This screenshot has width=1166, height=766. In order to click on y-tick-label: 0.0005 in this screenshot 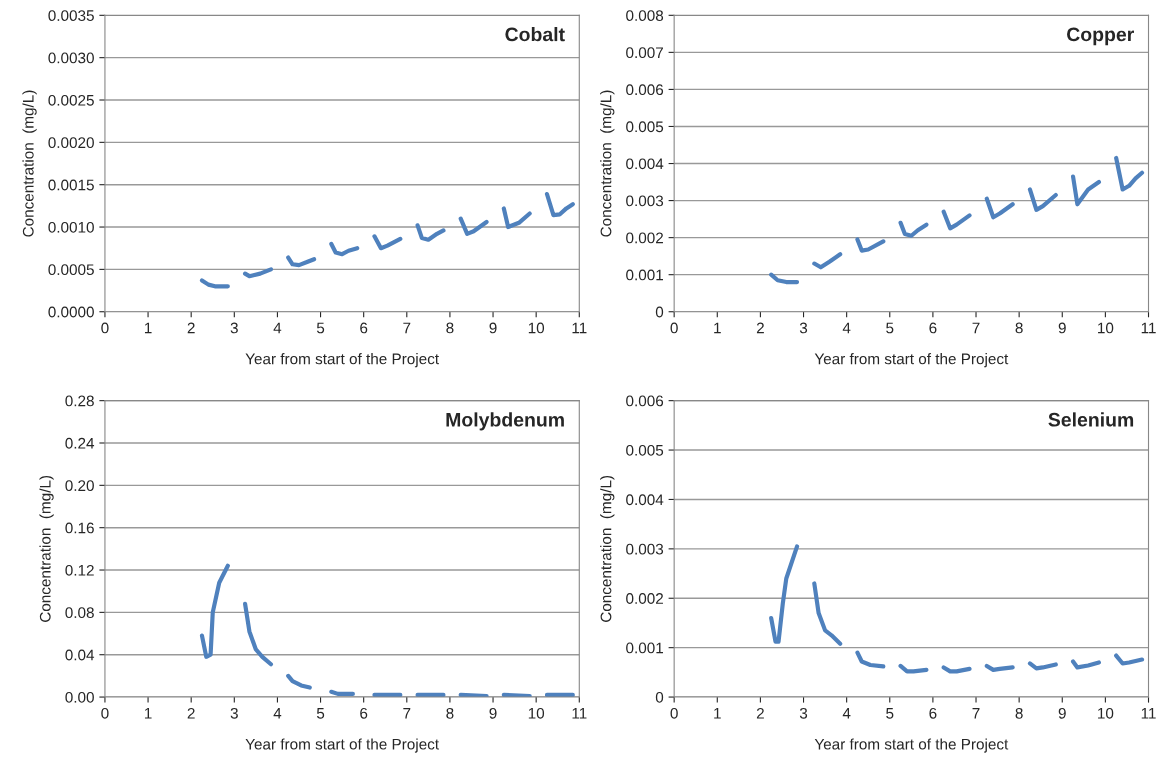, I will do `click(71, 270)`.